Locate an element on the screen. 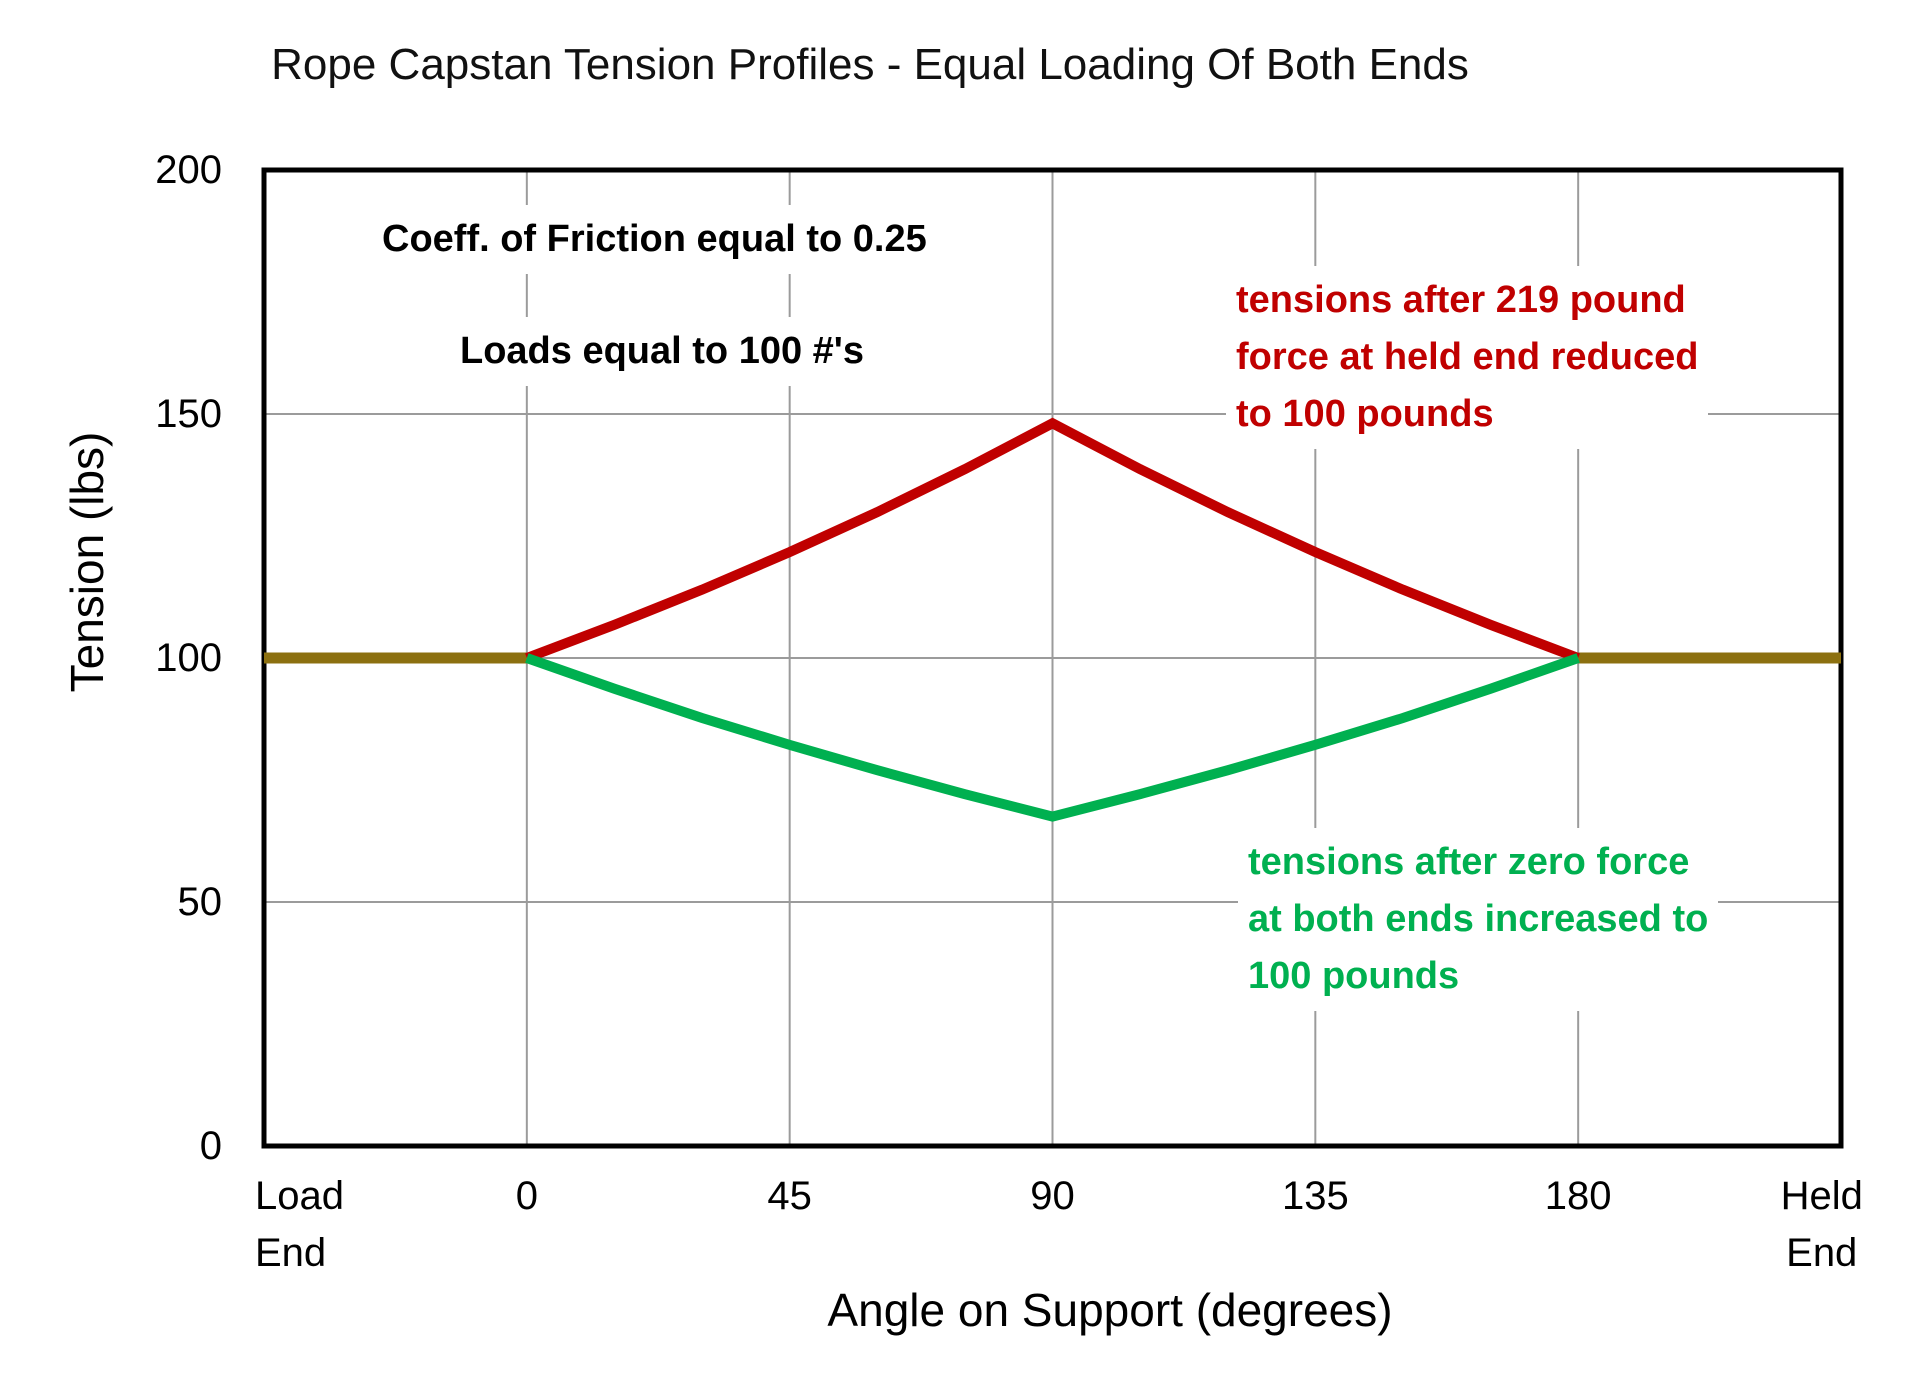 The height and width of the screenshot is (1387, 1920). x-tick-label: 180 is located at coordinates (1578, 1196).